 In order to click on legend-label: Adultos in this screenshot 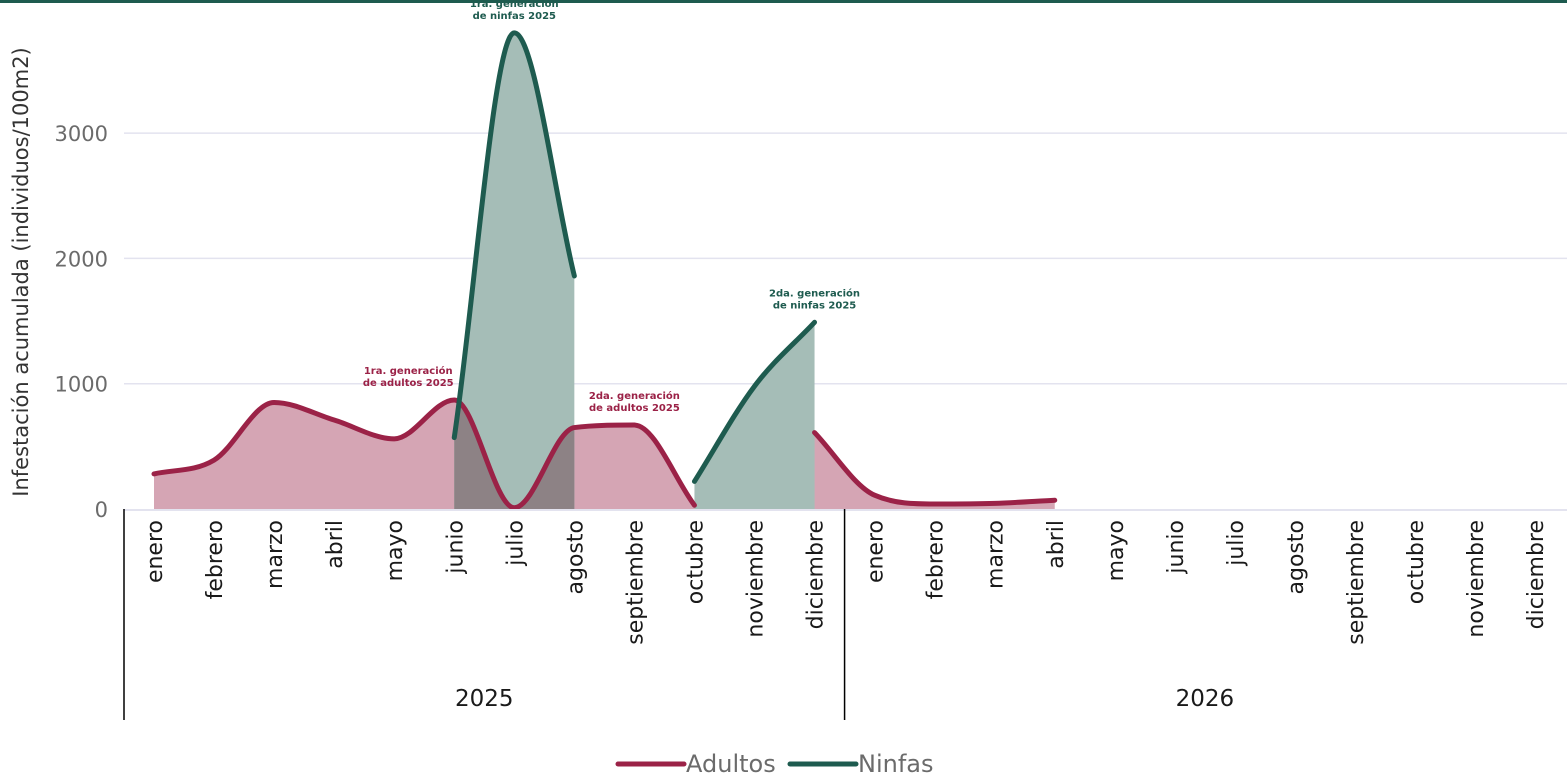, I will do `click(731, 763)`.